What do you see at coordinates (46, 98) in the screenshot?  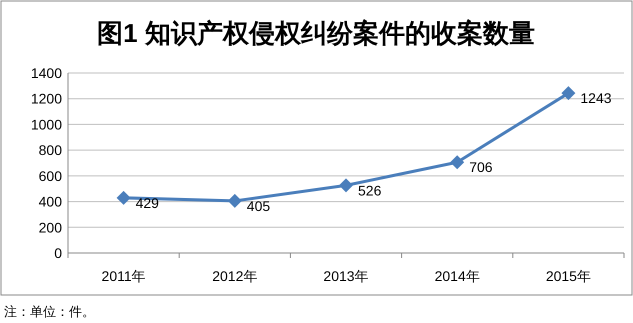 I see `y-tick-label: 1200` at bounding box center [46, 98].